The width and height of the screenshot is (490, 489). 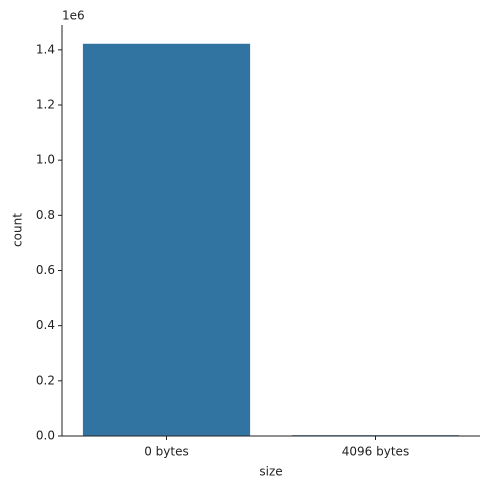 What do you see at coordinates (73, 16) in the screenshot?
I see `y-offset-label: 1e6` at bounding box center [73, 16].